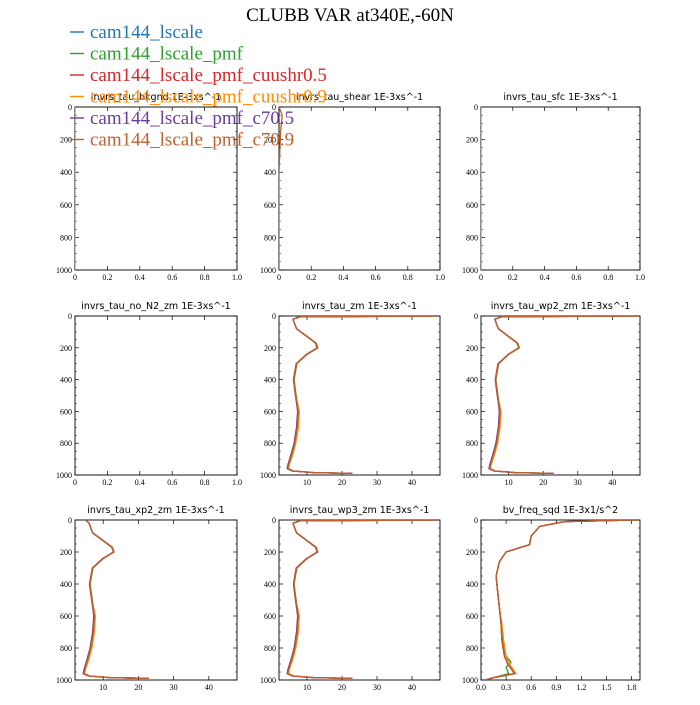 The height and width of the screenshot is (705, 700). I want to click on panel-title: invrs_tau_wp3_zm 1E-3xs^-1, so click(360, 510).